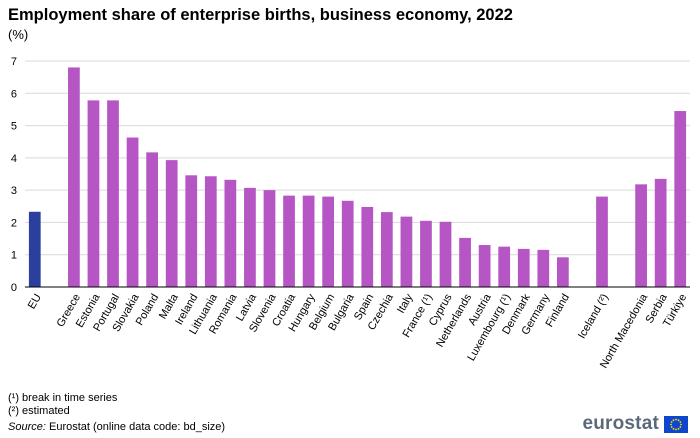  What do you see at coordinates (27, 427) in the screenshot?
I see `source-label: Source:` at bounding box center [27, 427].